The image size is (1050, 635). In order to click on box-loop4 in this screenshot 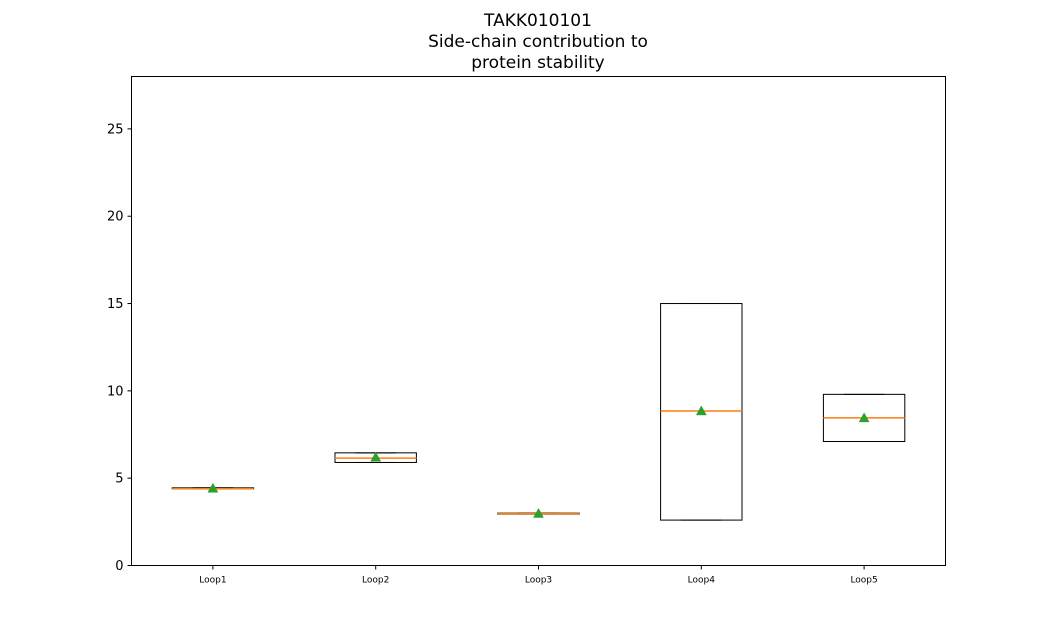, I will do `click(701, 412)`.